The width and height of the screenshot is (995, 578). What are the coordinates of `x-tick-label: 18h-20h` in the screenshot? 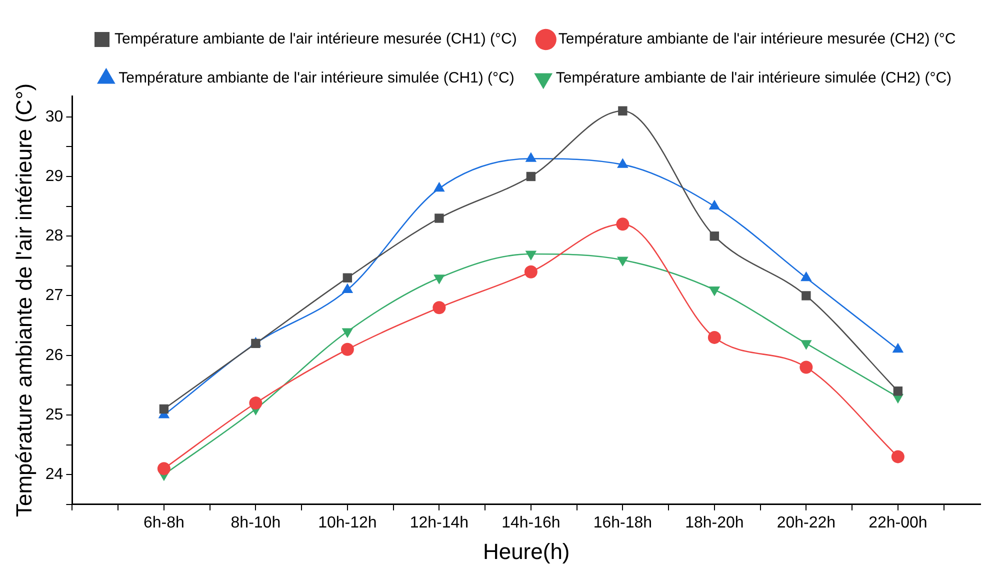 It's located at (714, 523).